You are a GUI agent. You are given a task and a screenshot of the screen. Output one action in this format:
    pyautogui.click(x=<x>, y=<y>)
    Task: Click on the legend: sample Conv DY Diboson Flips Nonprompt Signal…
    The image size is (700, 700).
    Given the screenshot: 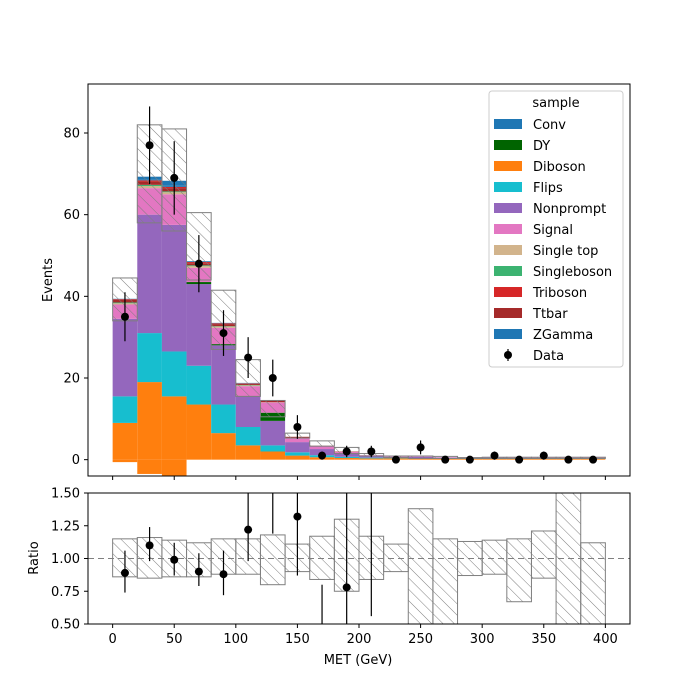 What is the action you would take?
    pyautogui.click(x=556, y=229)
    